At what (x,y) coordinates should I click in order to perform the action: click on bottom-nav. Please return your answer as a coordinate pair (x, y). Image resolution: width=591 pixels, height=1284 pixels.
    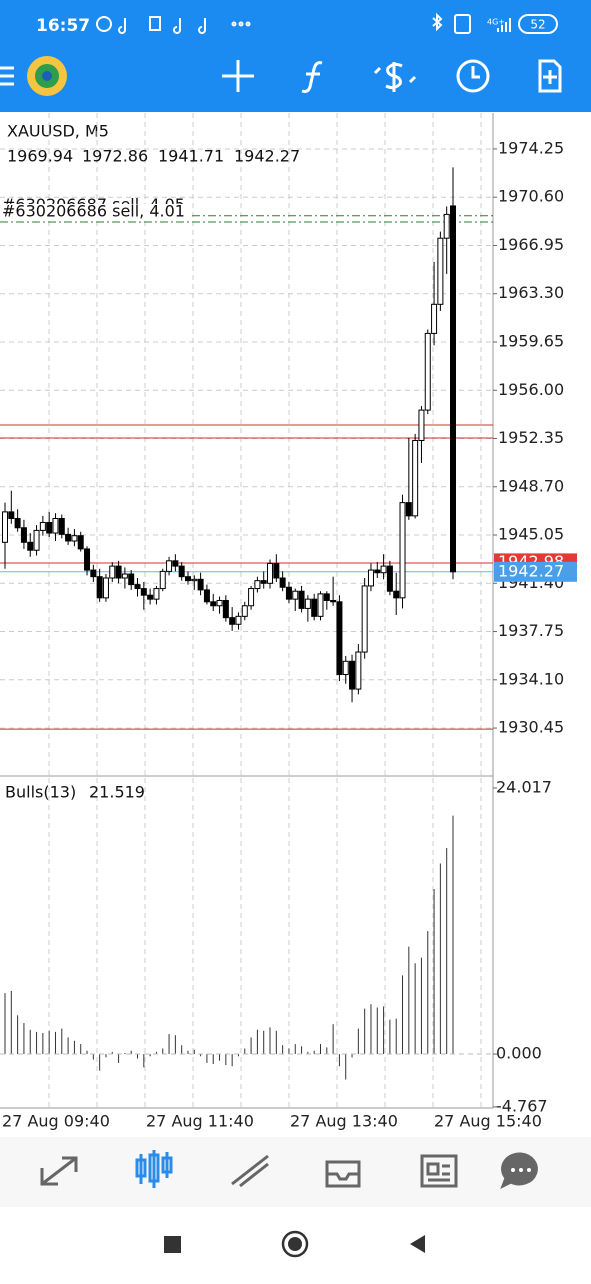
    Looking at the image, I should click on (295, 1172).